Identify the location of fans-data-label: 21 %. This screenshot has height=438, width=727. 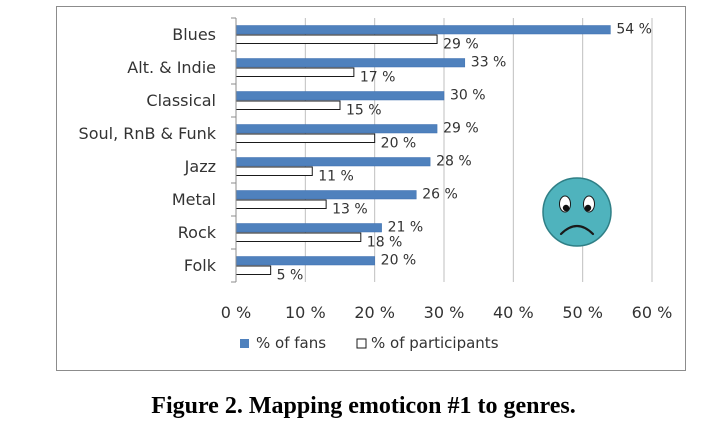
(406, 228).